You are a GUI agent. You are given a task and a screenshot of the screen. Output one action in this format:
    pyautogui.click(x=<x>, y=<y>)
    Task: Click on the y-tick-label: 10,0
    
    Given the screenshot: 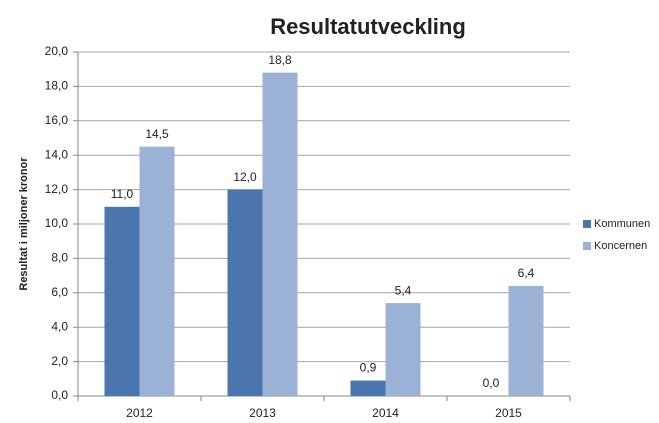 What is the action you would take?
    pyautogui.click(x=57, y=223)
    